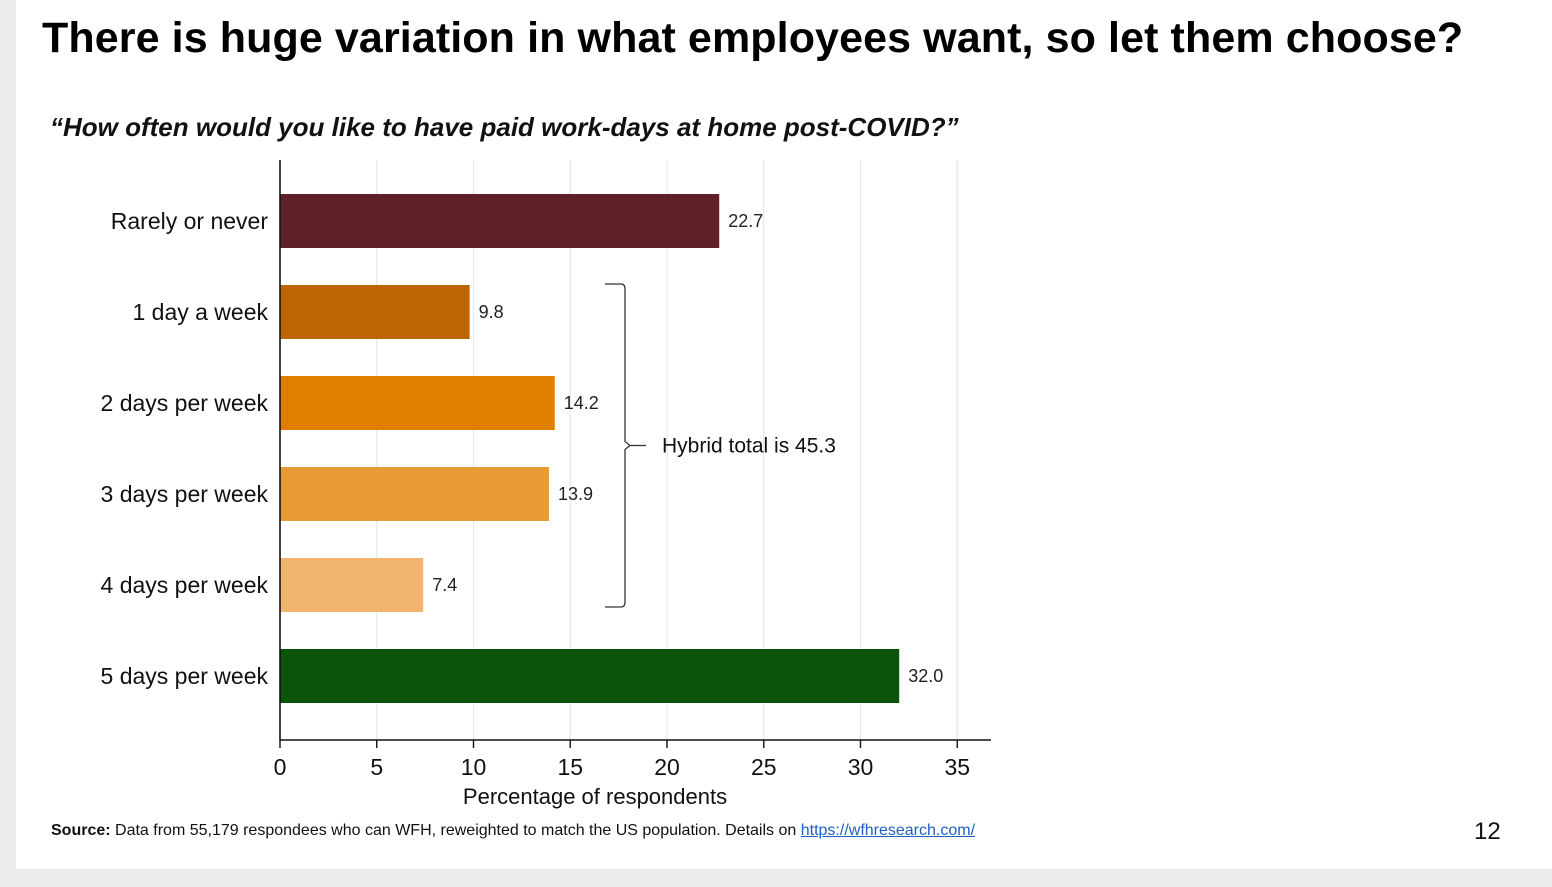  What do you see at coordinates (667, 767) in the screenshot?
I see `x-tick-label-20: 20` at bounding box center [667, 767].